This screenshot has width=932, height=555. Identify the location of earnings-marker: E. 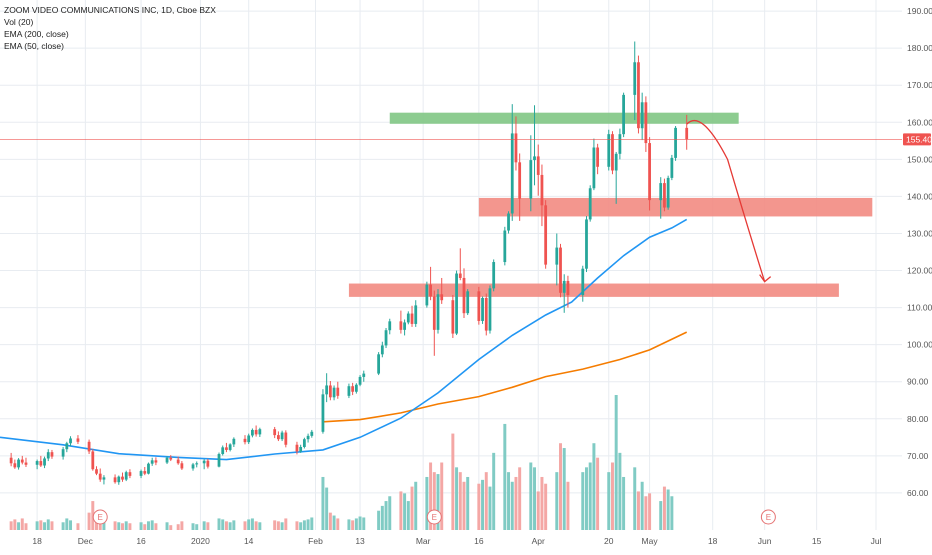
(768, 517).